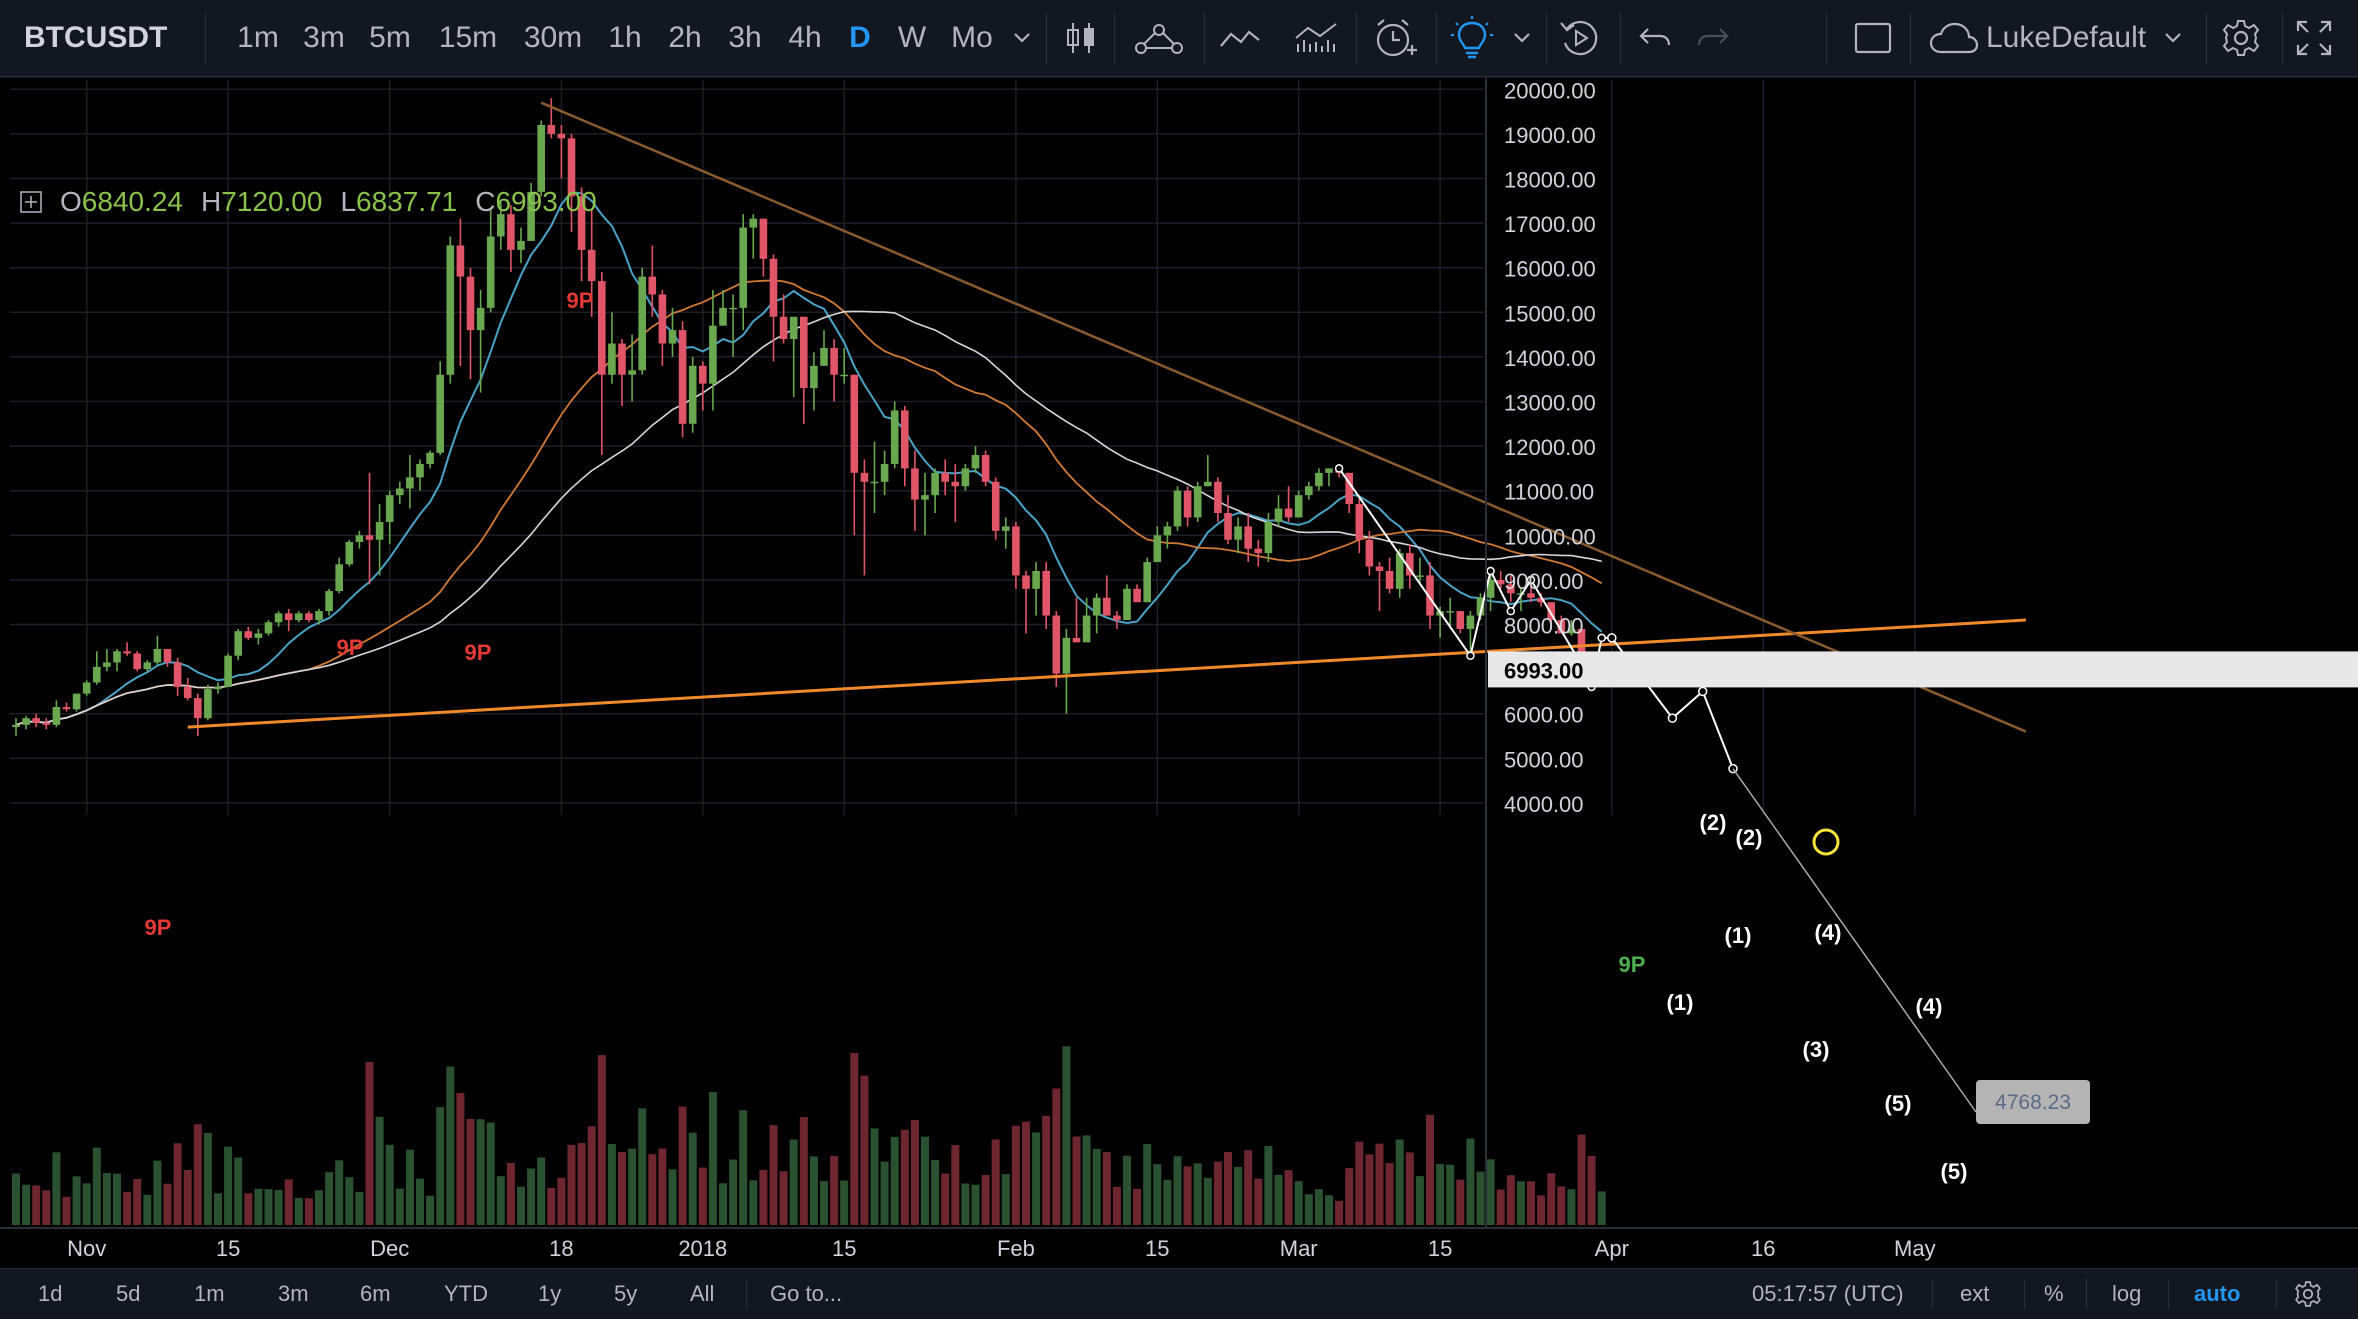 This screenshot has height=1319, width=2358. What do you see at coordinates (96, 37) in the screenshot?
I see `symbol-search: BTCUSDT` at bounding box center [96, 37].